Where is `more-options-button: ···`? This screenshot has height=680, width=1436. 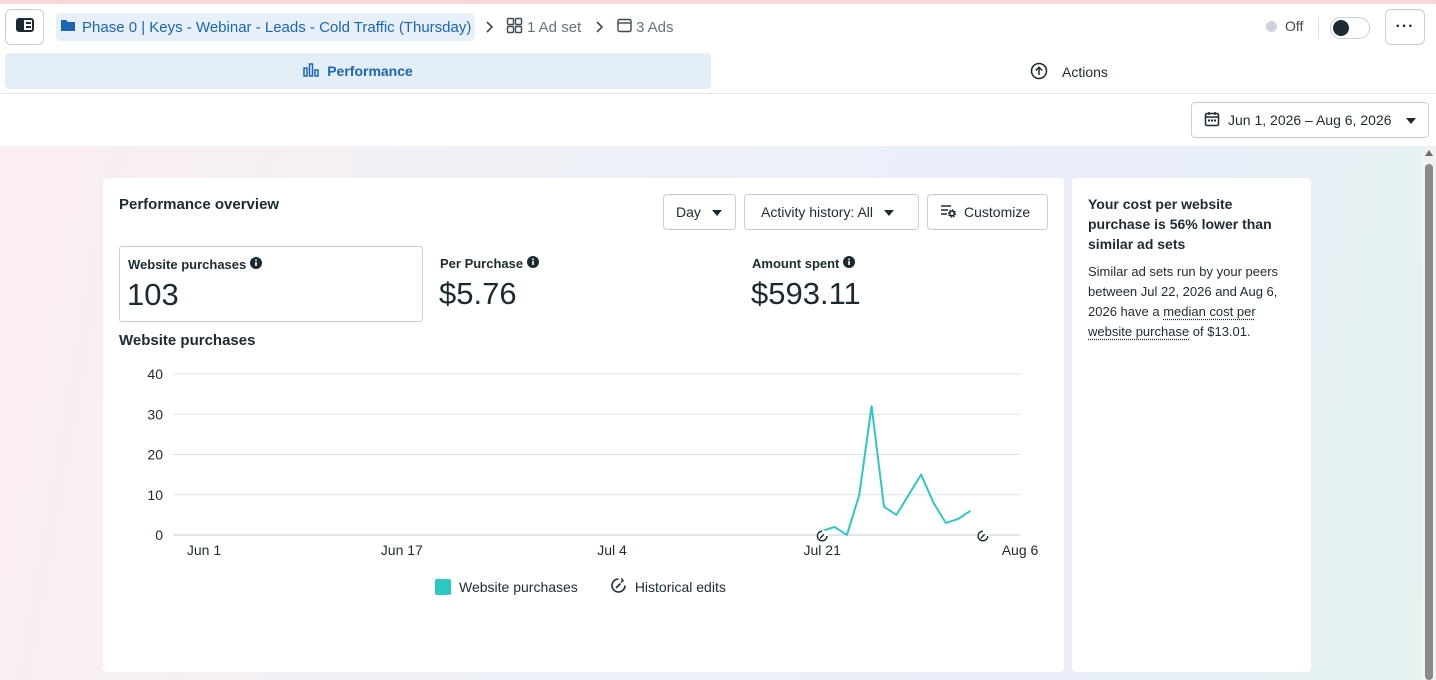
more-options-button: ··· is located at coordinates (1405, 27).